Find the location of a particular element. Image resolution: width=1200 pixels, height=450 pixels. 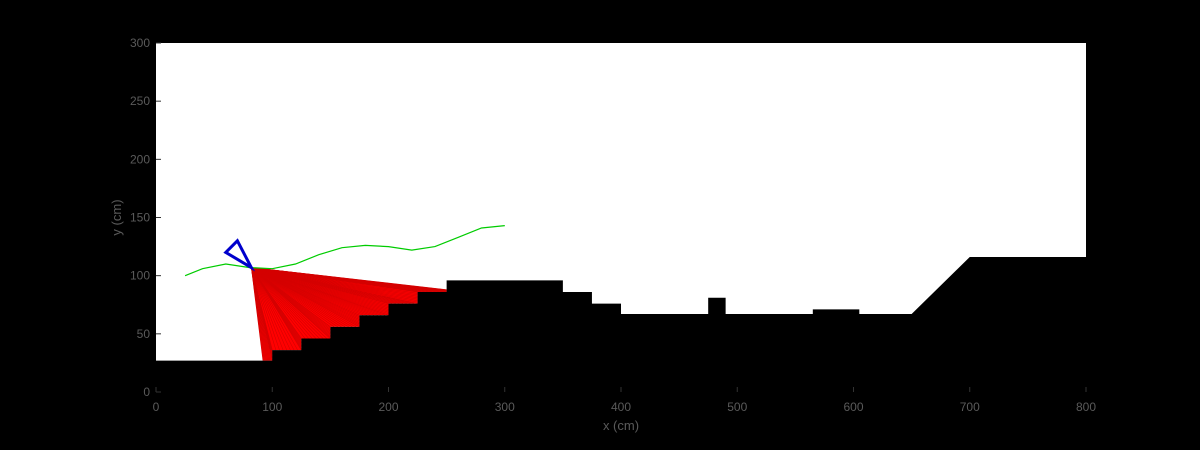

x-tick-label: 600 is located at coordinates (853, 407).